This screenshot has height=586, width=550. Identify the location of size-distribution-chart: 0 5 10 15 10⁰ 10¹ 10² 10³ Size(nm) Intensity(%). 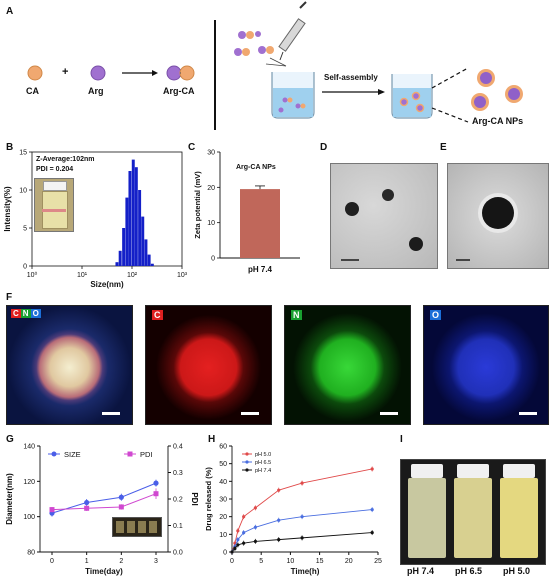
(95, 220).